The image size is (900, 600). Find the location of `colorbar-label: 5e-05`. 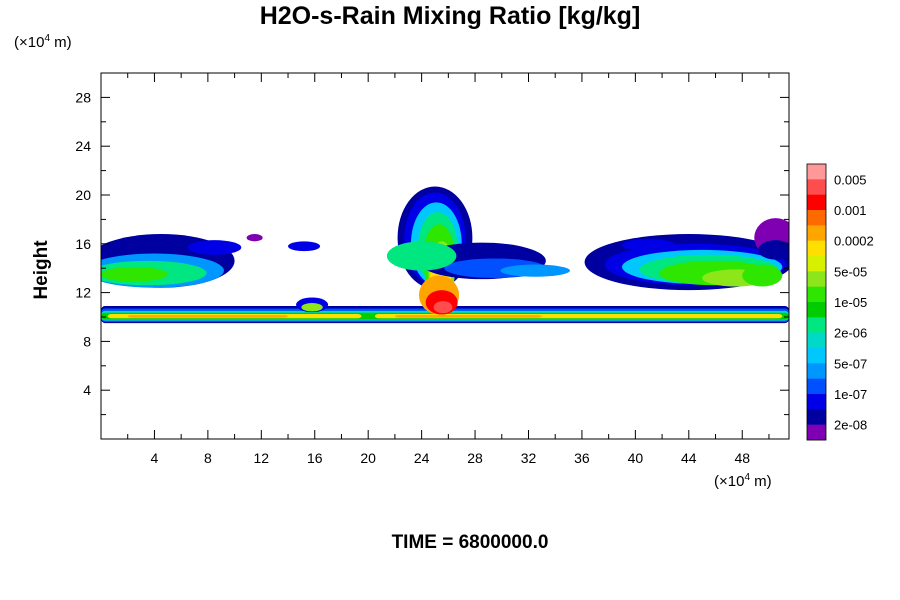

colorbar-label: 5e-05 is located at coordinates (850, 271).